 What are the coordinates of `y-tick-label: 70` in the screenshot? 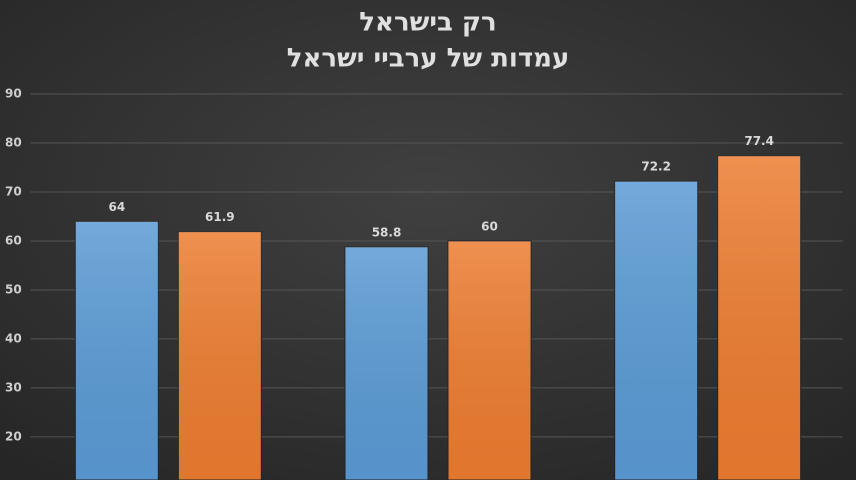 It's located at (13, 191).